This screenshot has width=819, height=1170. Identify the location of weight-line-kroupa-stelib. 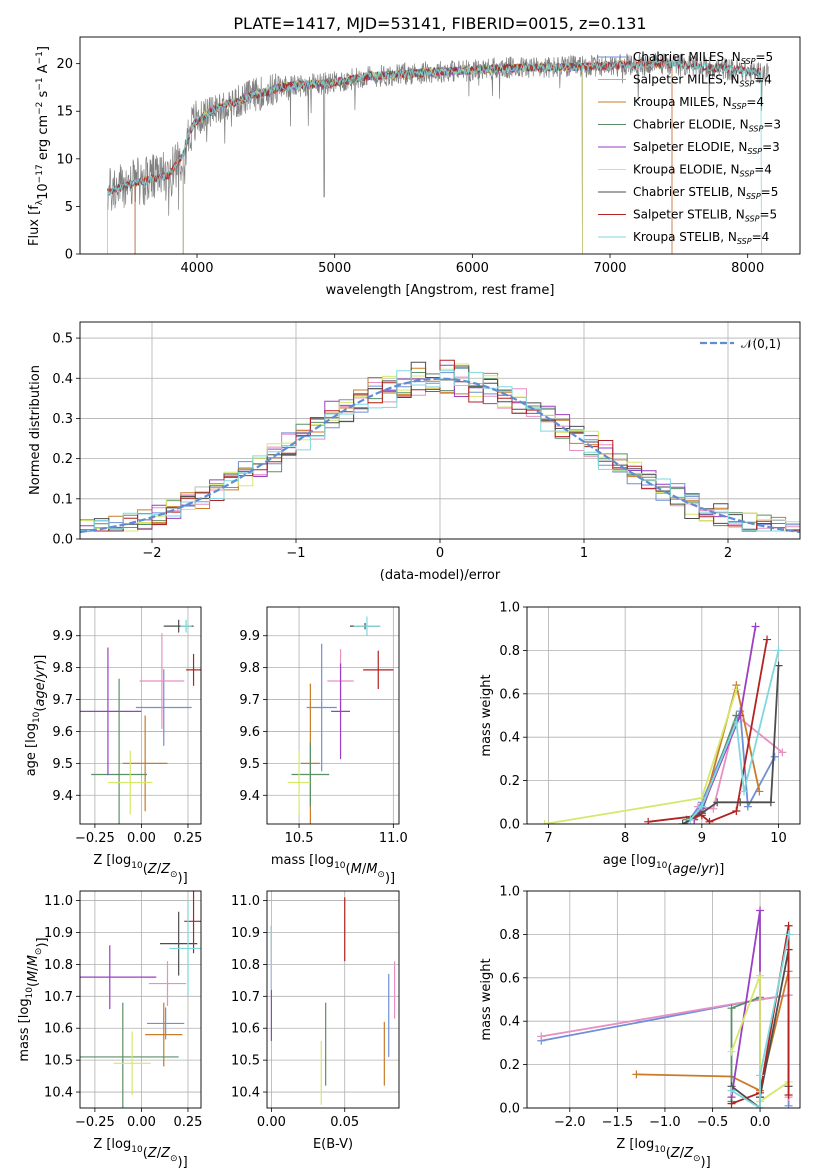
(760, 1021).